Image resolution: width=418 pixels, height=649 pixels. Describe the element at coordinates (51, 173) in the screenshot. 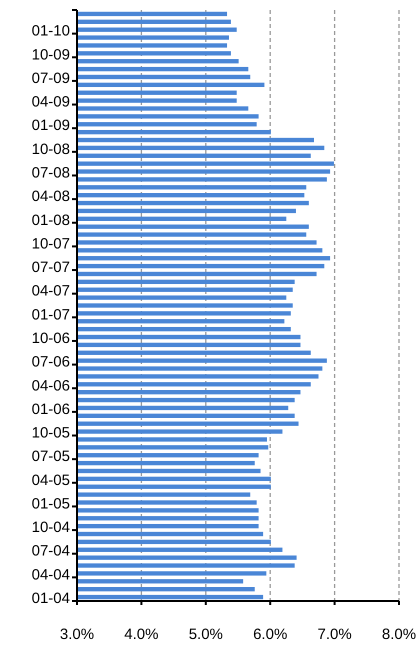

I see `y-tick-label: 07-08` at that location.